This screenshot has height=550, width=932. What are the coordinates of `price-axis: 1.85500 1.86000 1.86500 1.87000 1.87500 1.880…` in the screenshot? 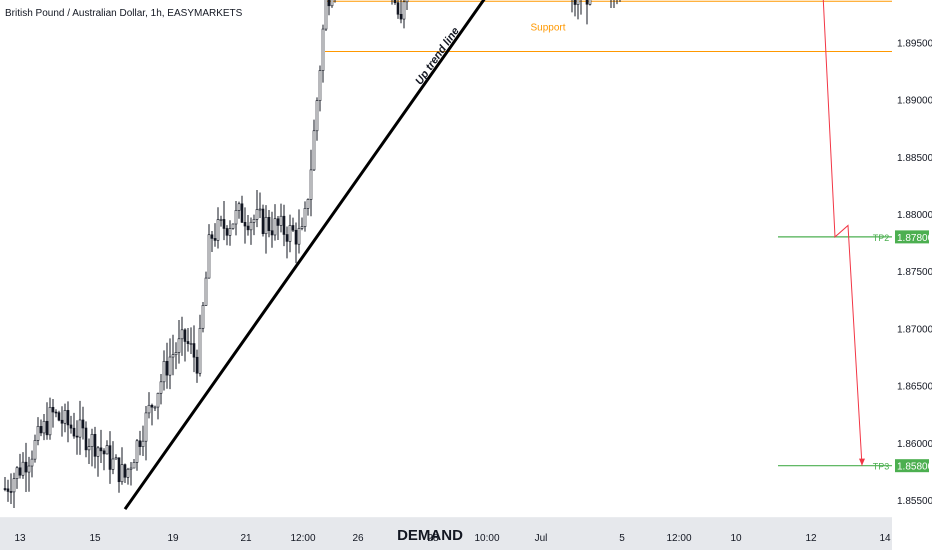 It's located at (913, 253).